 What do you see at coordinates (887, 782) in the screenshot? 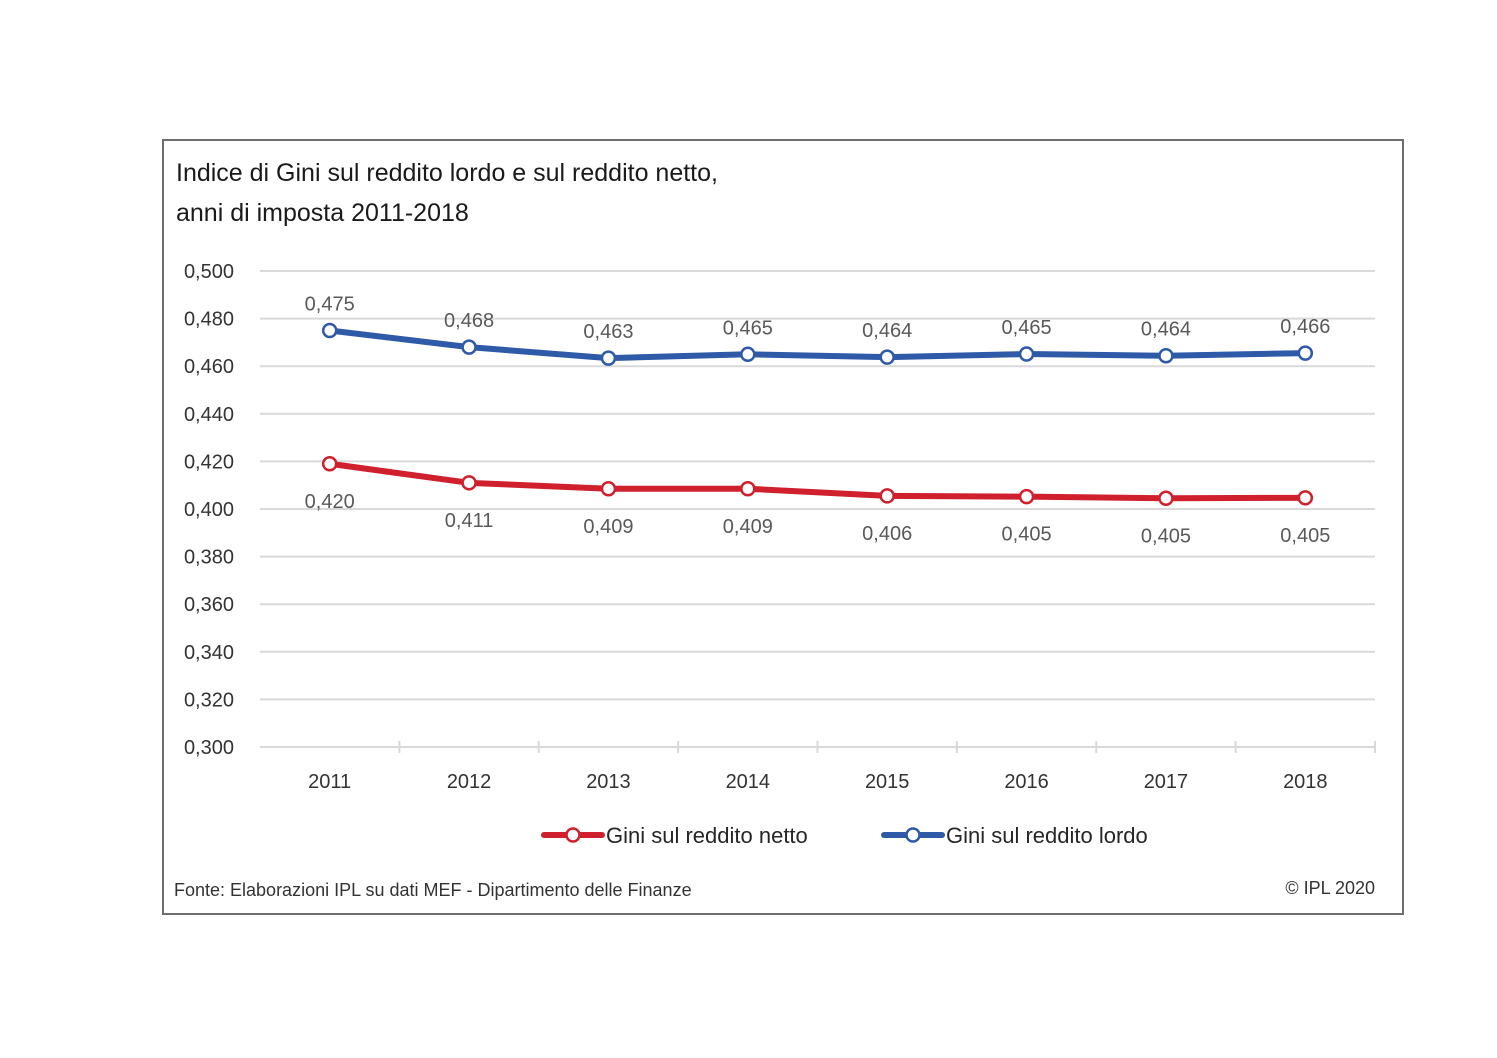
I see `x-tick-label: 2015` at bounding box center [887, 782].